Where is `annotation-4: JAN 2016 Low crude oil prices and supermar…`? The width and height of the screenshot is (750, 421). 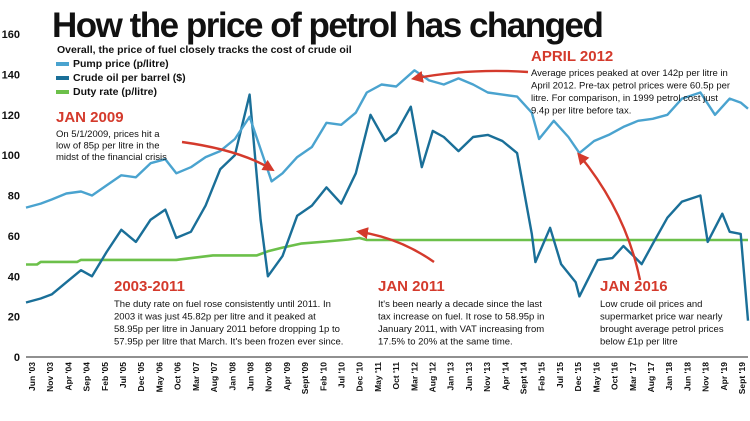
annotation-4: JAN 2016 Low crude oil prices and supermar… is located at coordinates (662, 313).